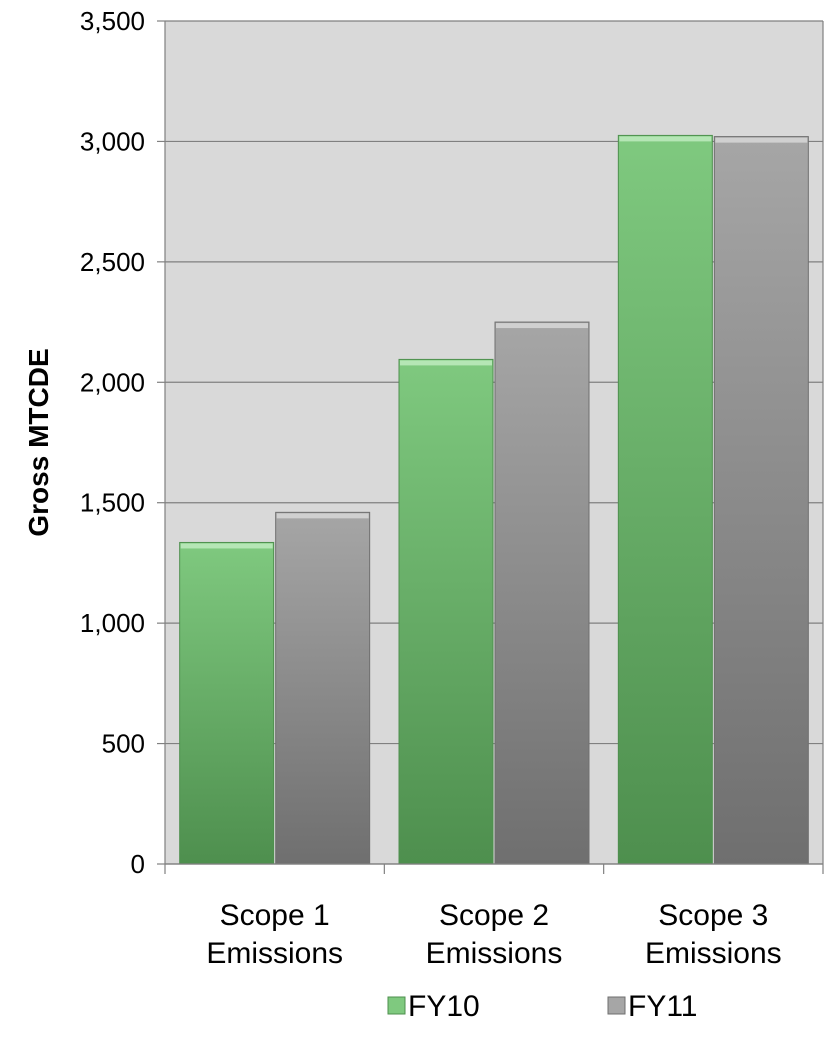 The width and height of the screenshot is (827, 1037). What do you see at coordinates (616, 1005) in the screenshot?
I see `legend-swatch-fy11` at bounding box center [616, 1005].